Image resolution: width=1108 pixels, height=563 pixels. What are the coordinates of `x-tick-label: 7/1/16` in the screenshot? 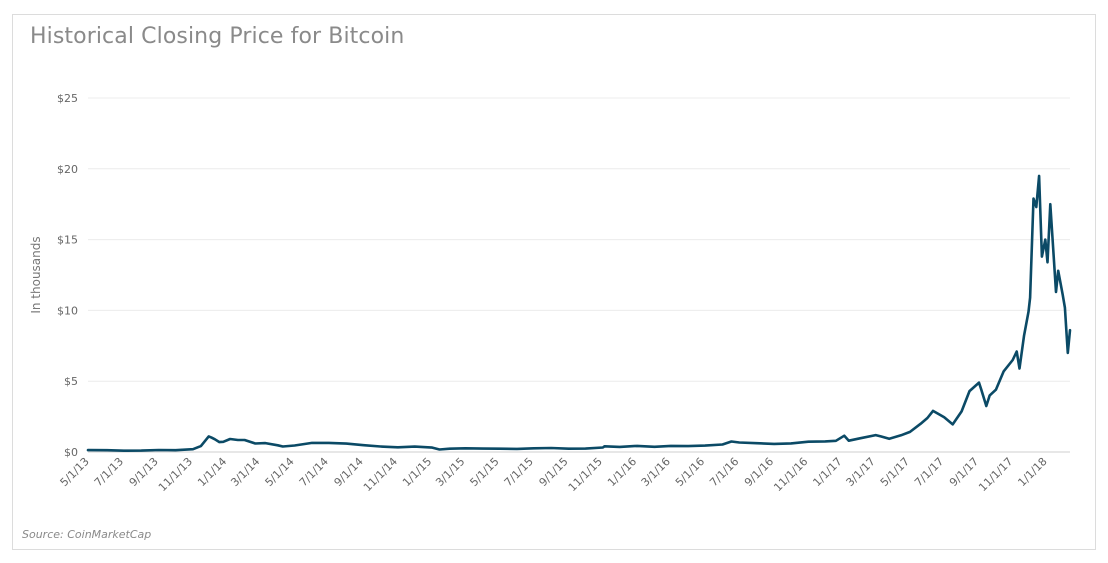 It's located at (724, 472).